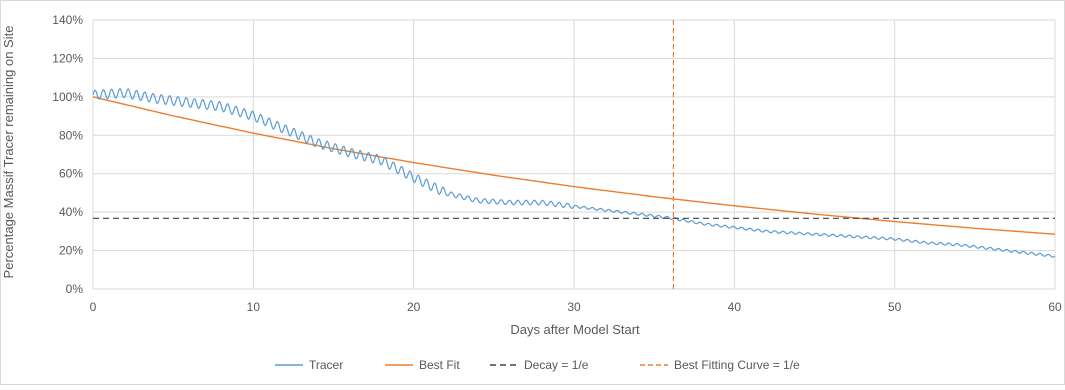 Image resolution: width=1065 pixels, height=390 pixels. I want to click on x-axis-ticks: 0 10 20 30 40 50 60, so click(576, 307).